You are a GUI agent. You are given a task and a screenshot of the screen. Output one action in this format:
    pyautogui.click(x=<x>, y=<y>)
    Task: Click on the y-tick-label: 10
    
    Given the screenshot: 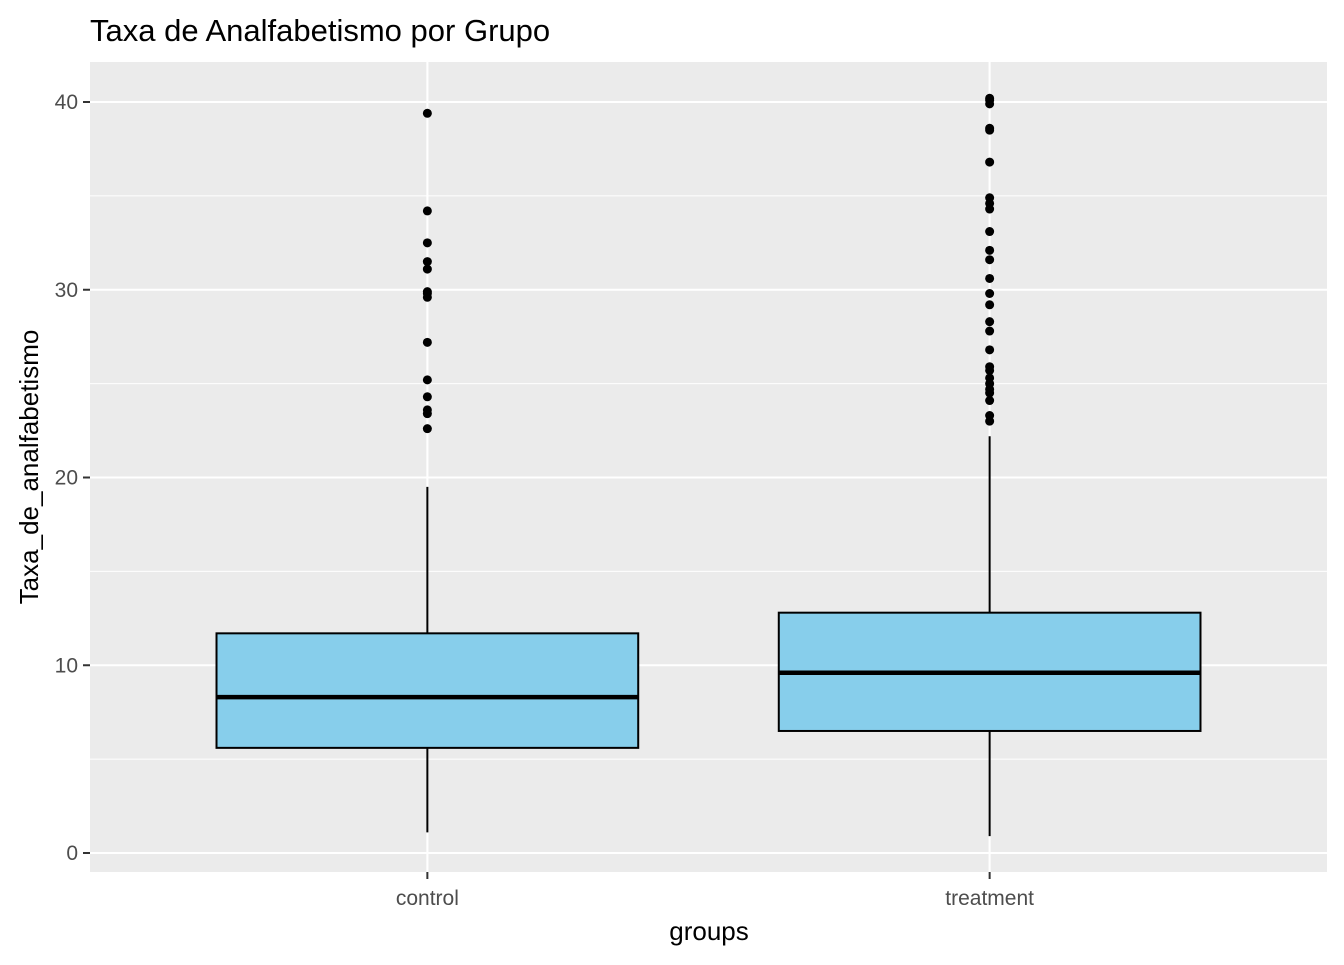 What is the action you would take?
    pyautogui.click(x=66, y=665)
    